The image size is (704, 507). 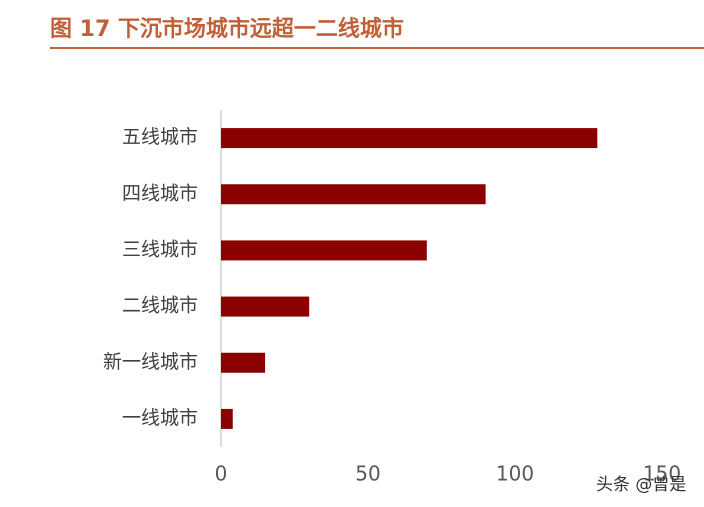 I want to click on watermark: 头条 @曾是, so click(x=641, y=485).